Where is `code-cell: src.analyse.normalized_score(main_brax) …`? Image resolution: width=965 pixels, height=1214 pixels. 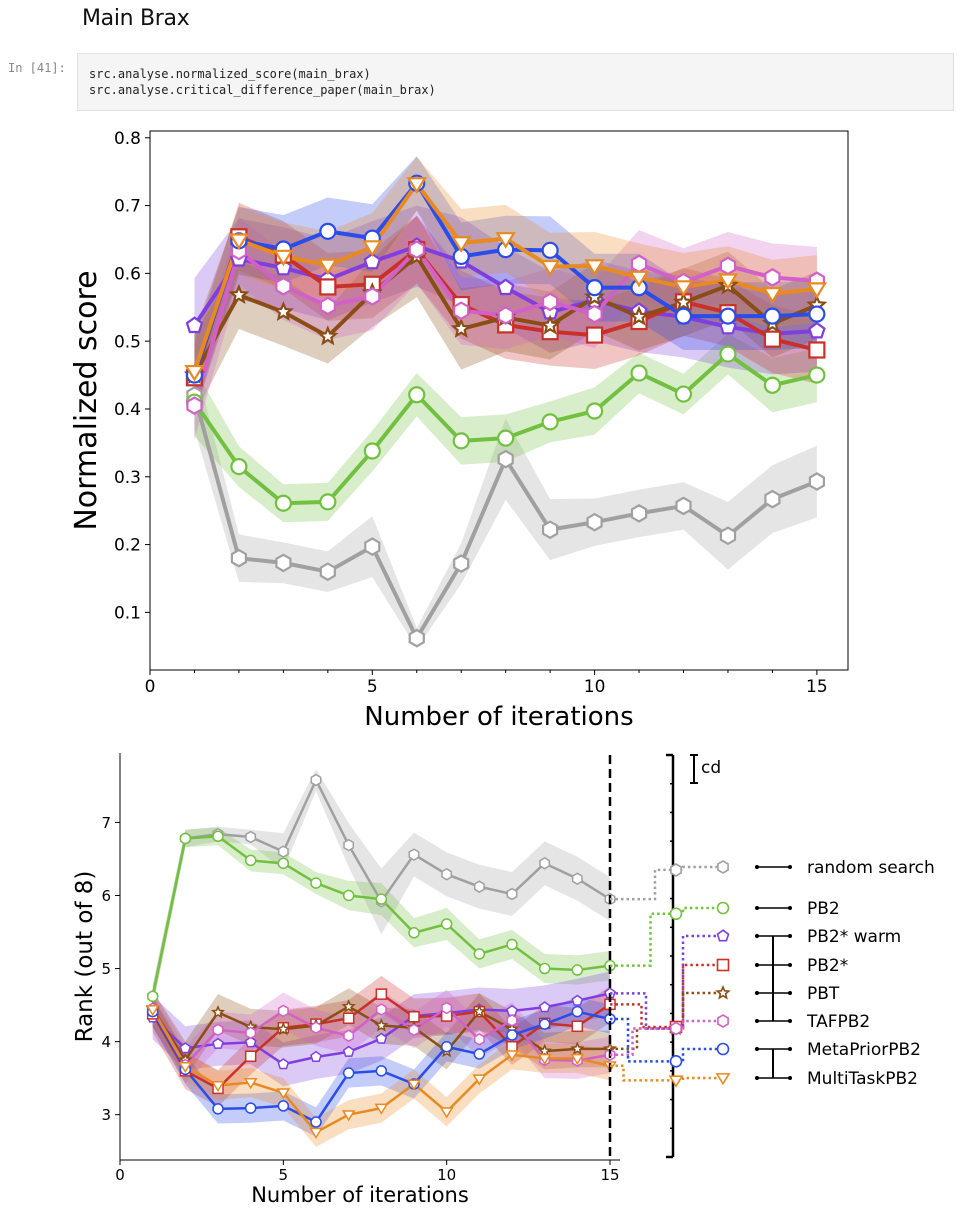
code-cell: src.analyse.normalized_score(main_brax) … is located at coordinates (515, 82).